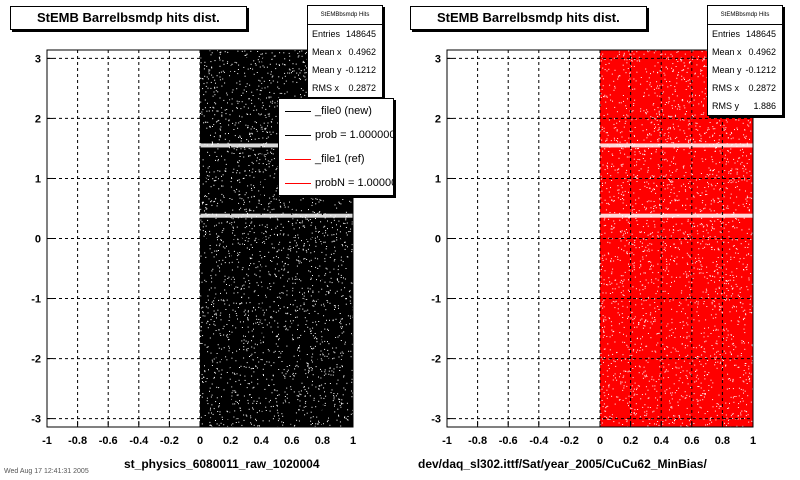 The height and width of the screenshot is (480, 800). I want to click on legend-entry-file1: _file1 (ref), so click(336, 159).